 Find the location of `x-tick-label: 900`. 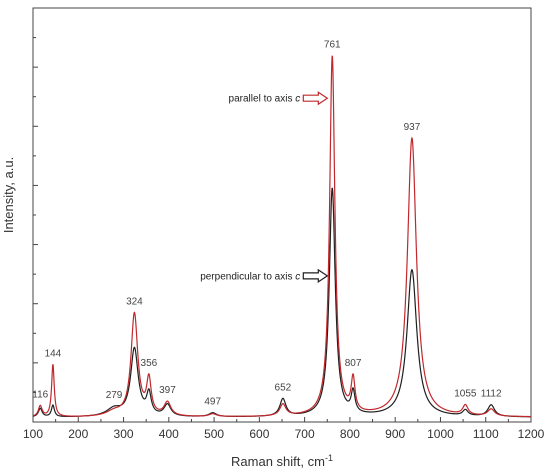

x-tick-label: 900 is located at coordinates (395, 434).